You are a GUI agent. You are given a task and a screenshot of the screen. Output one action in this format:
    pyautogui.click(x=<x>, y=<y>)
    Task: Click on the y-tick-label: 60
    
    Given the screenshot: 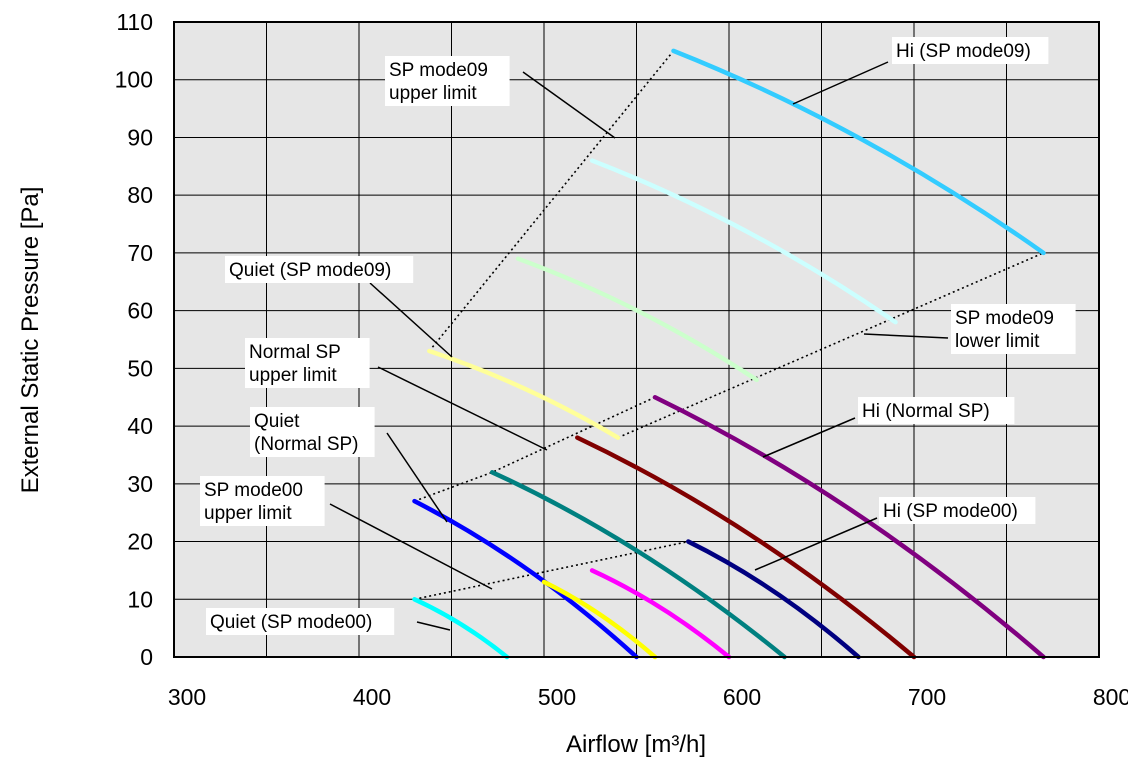 What is the action you would take?
    pyautogui.click(x=140, y=311)
    